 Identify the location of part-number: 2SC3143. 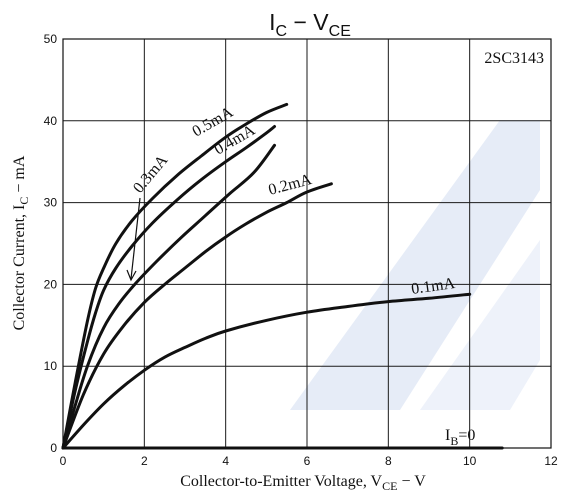
(514, 58).